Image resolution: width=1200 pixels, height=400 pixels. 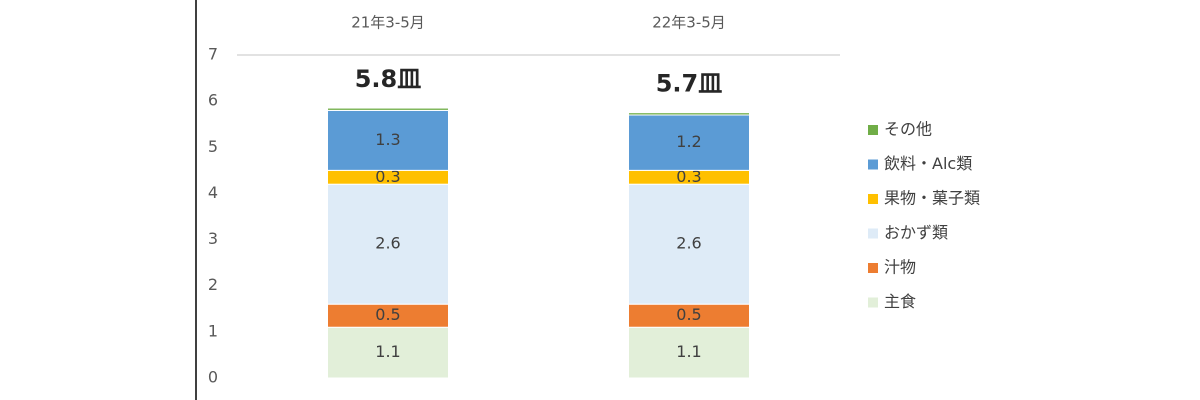 What do you see at coordinates (213, 100) in the screenshot?
I see `y-tick-label: 6` at bounding box center [213, 100].